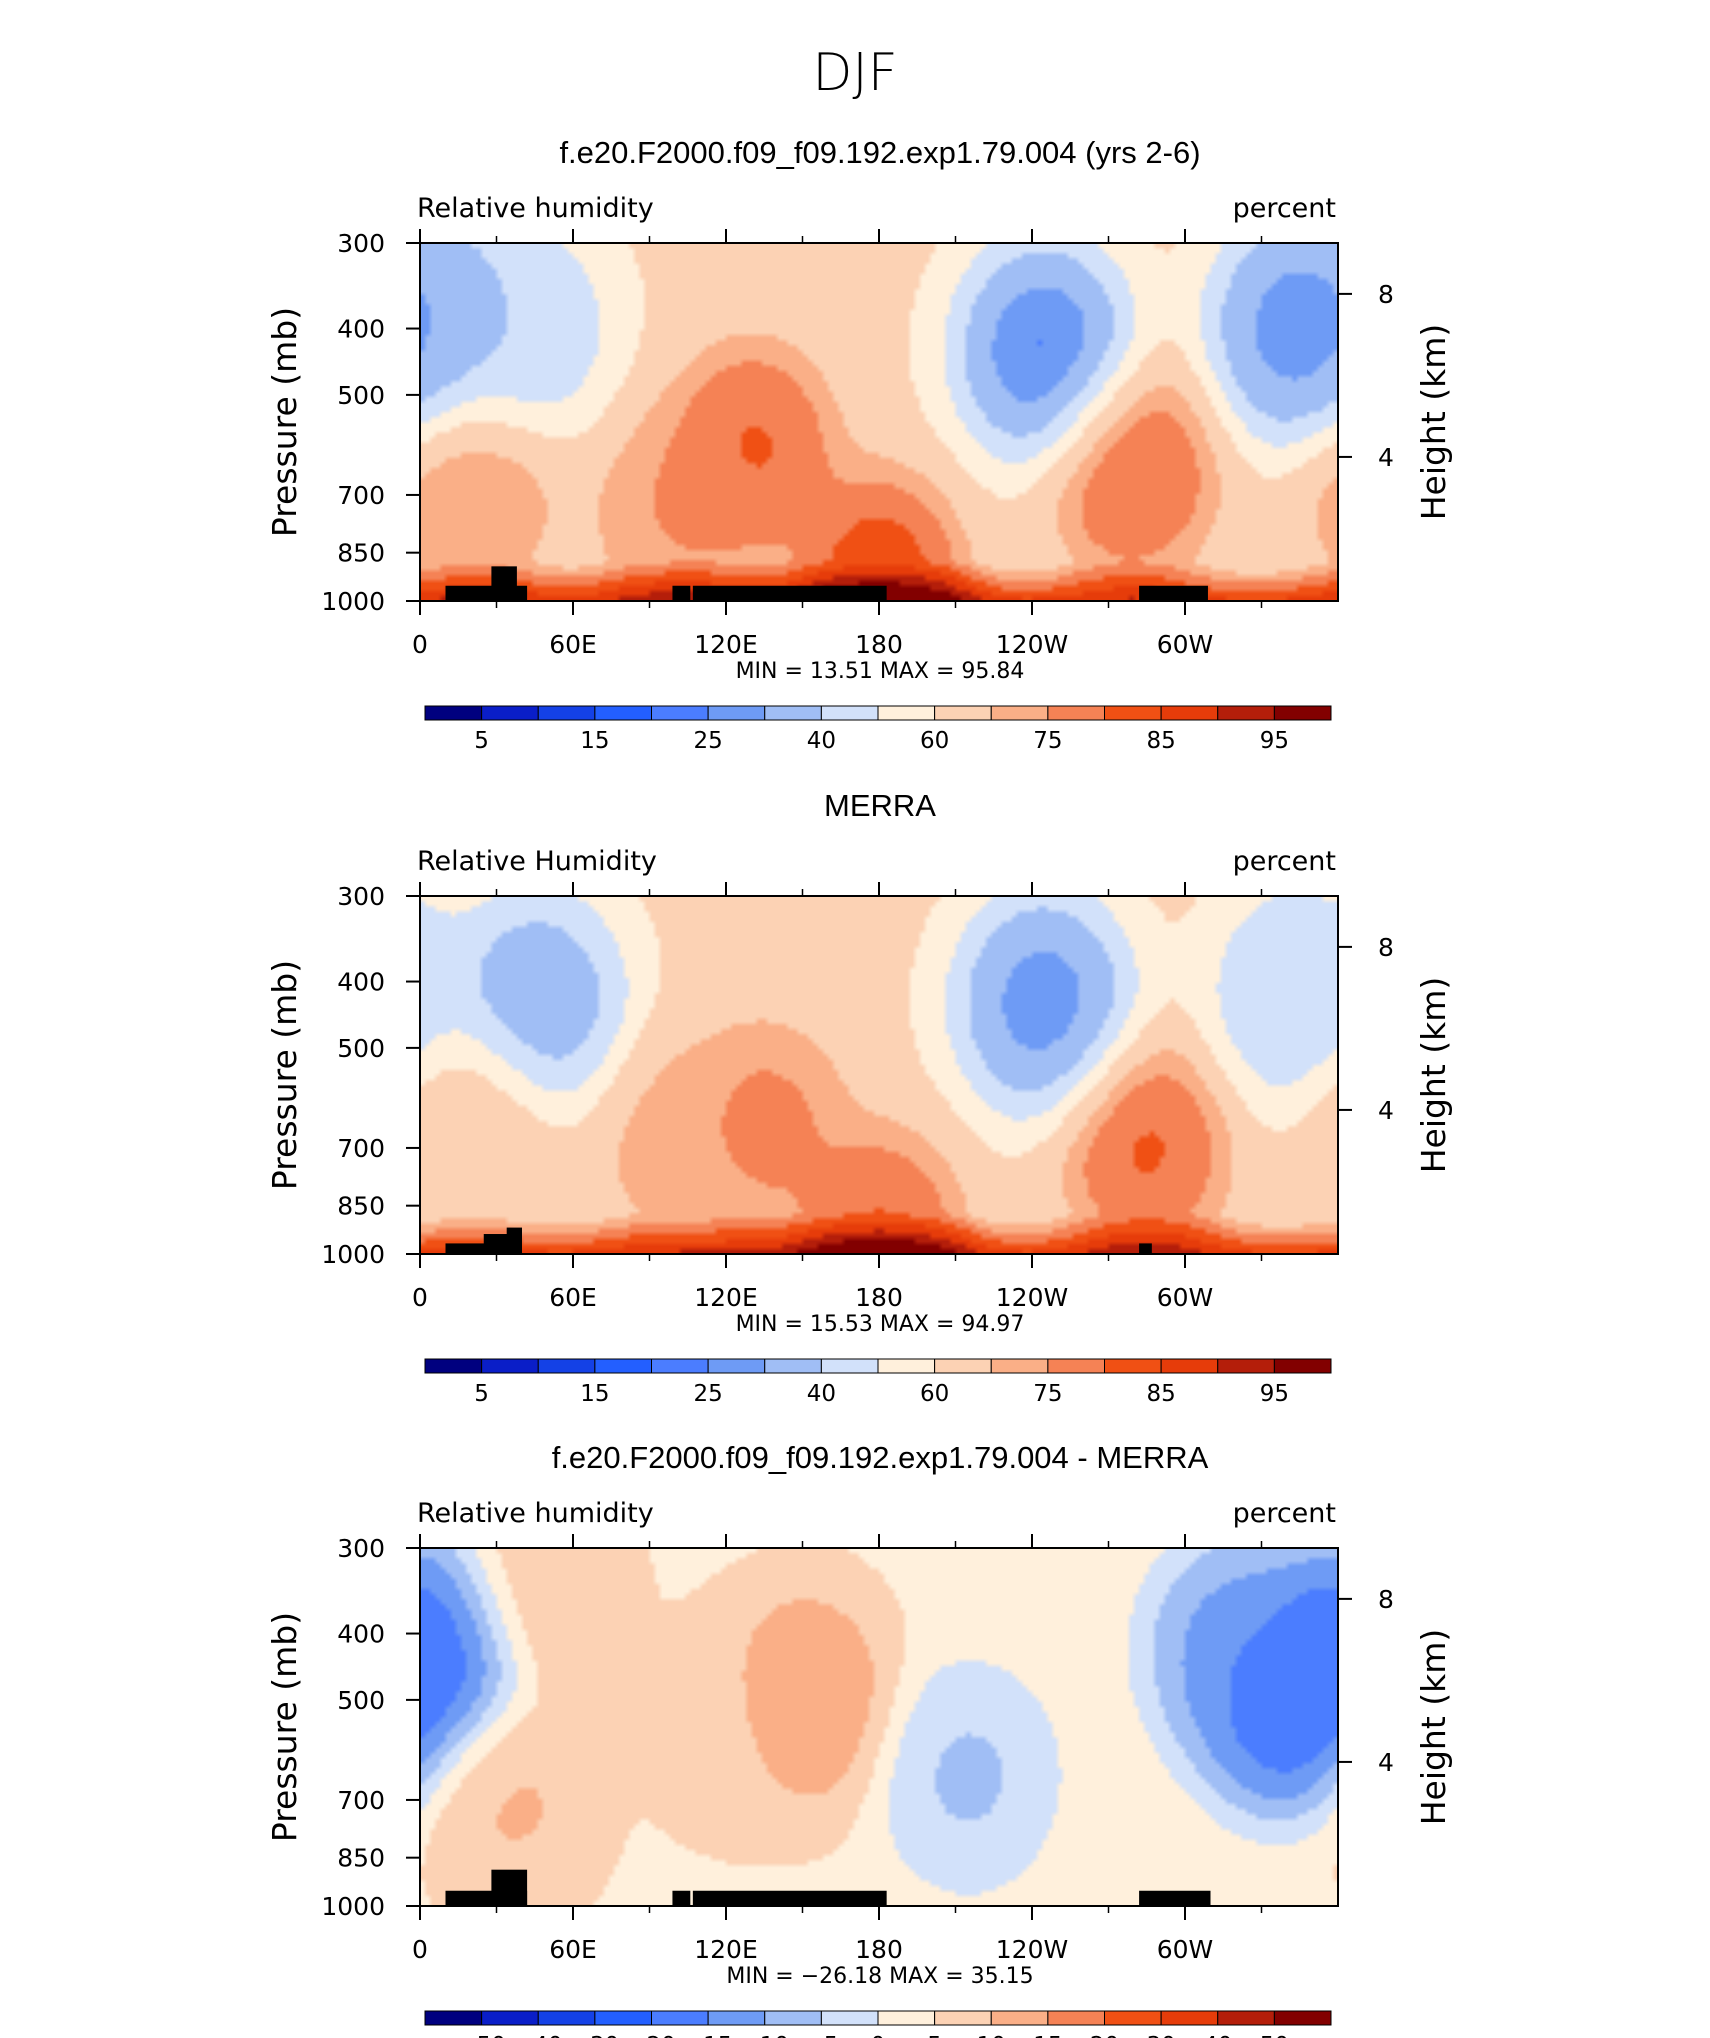  What do you see at coordinates (880, 805) in the screenshot?
I see `panel-title: MERRA` at bounding box center [880, 805].